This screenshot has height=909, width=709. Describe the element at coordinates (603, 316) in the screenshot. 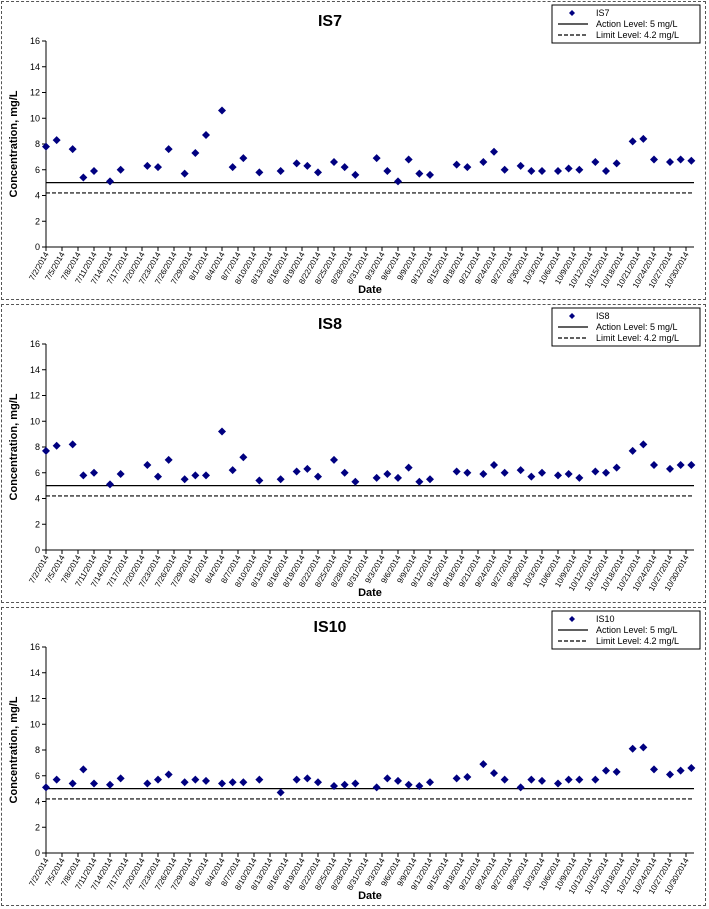

I see `legend-entry: IS8` at that location.